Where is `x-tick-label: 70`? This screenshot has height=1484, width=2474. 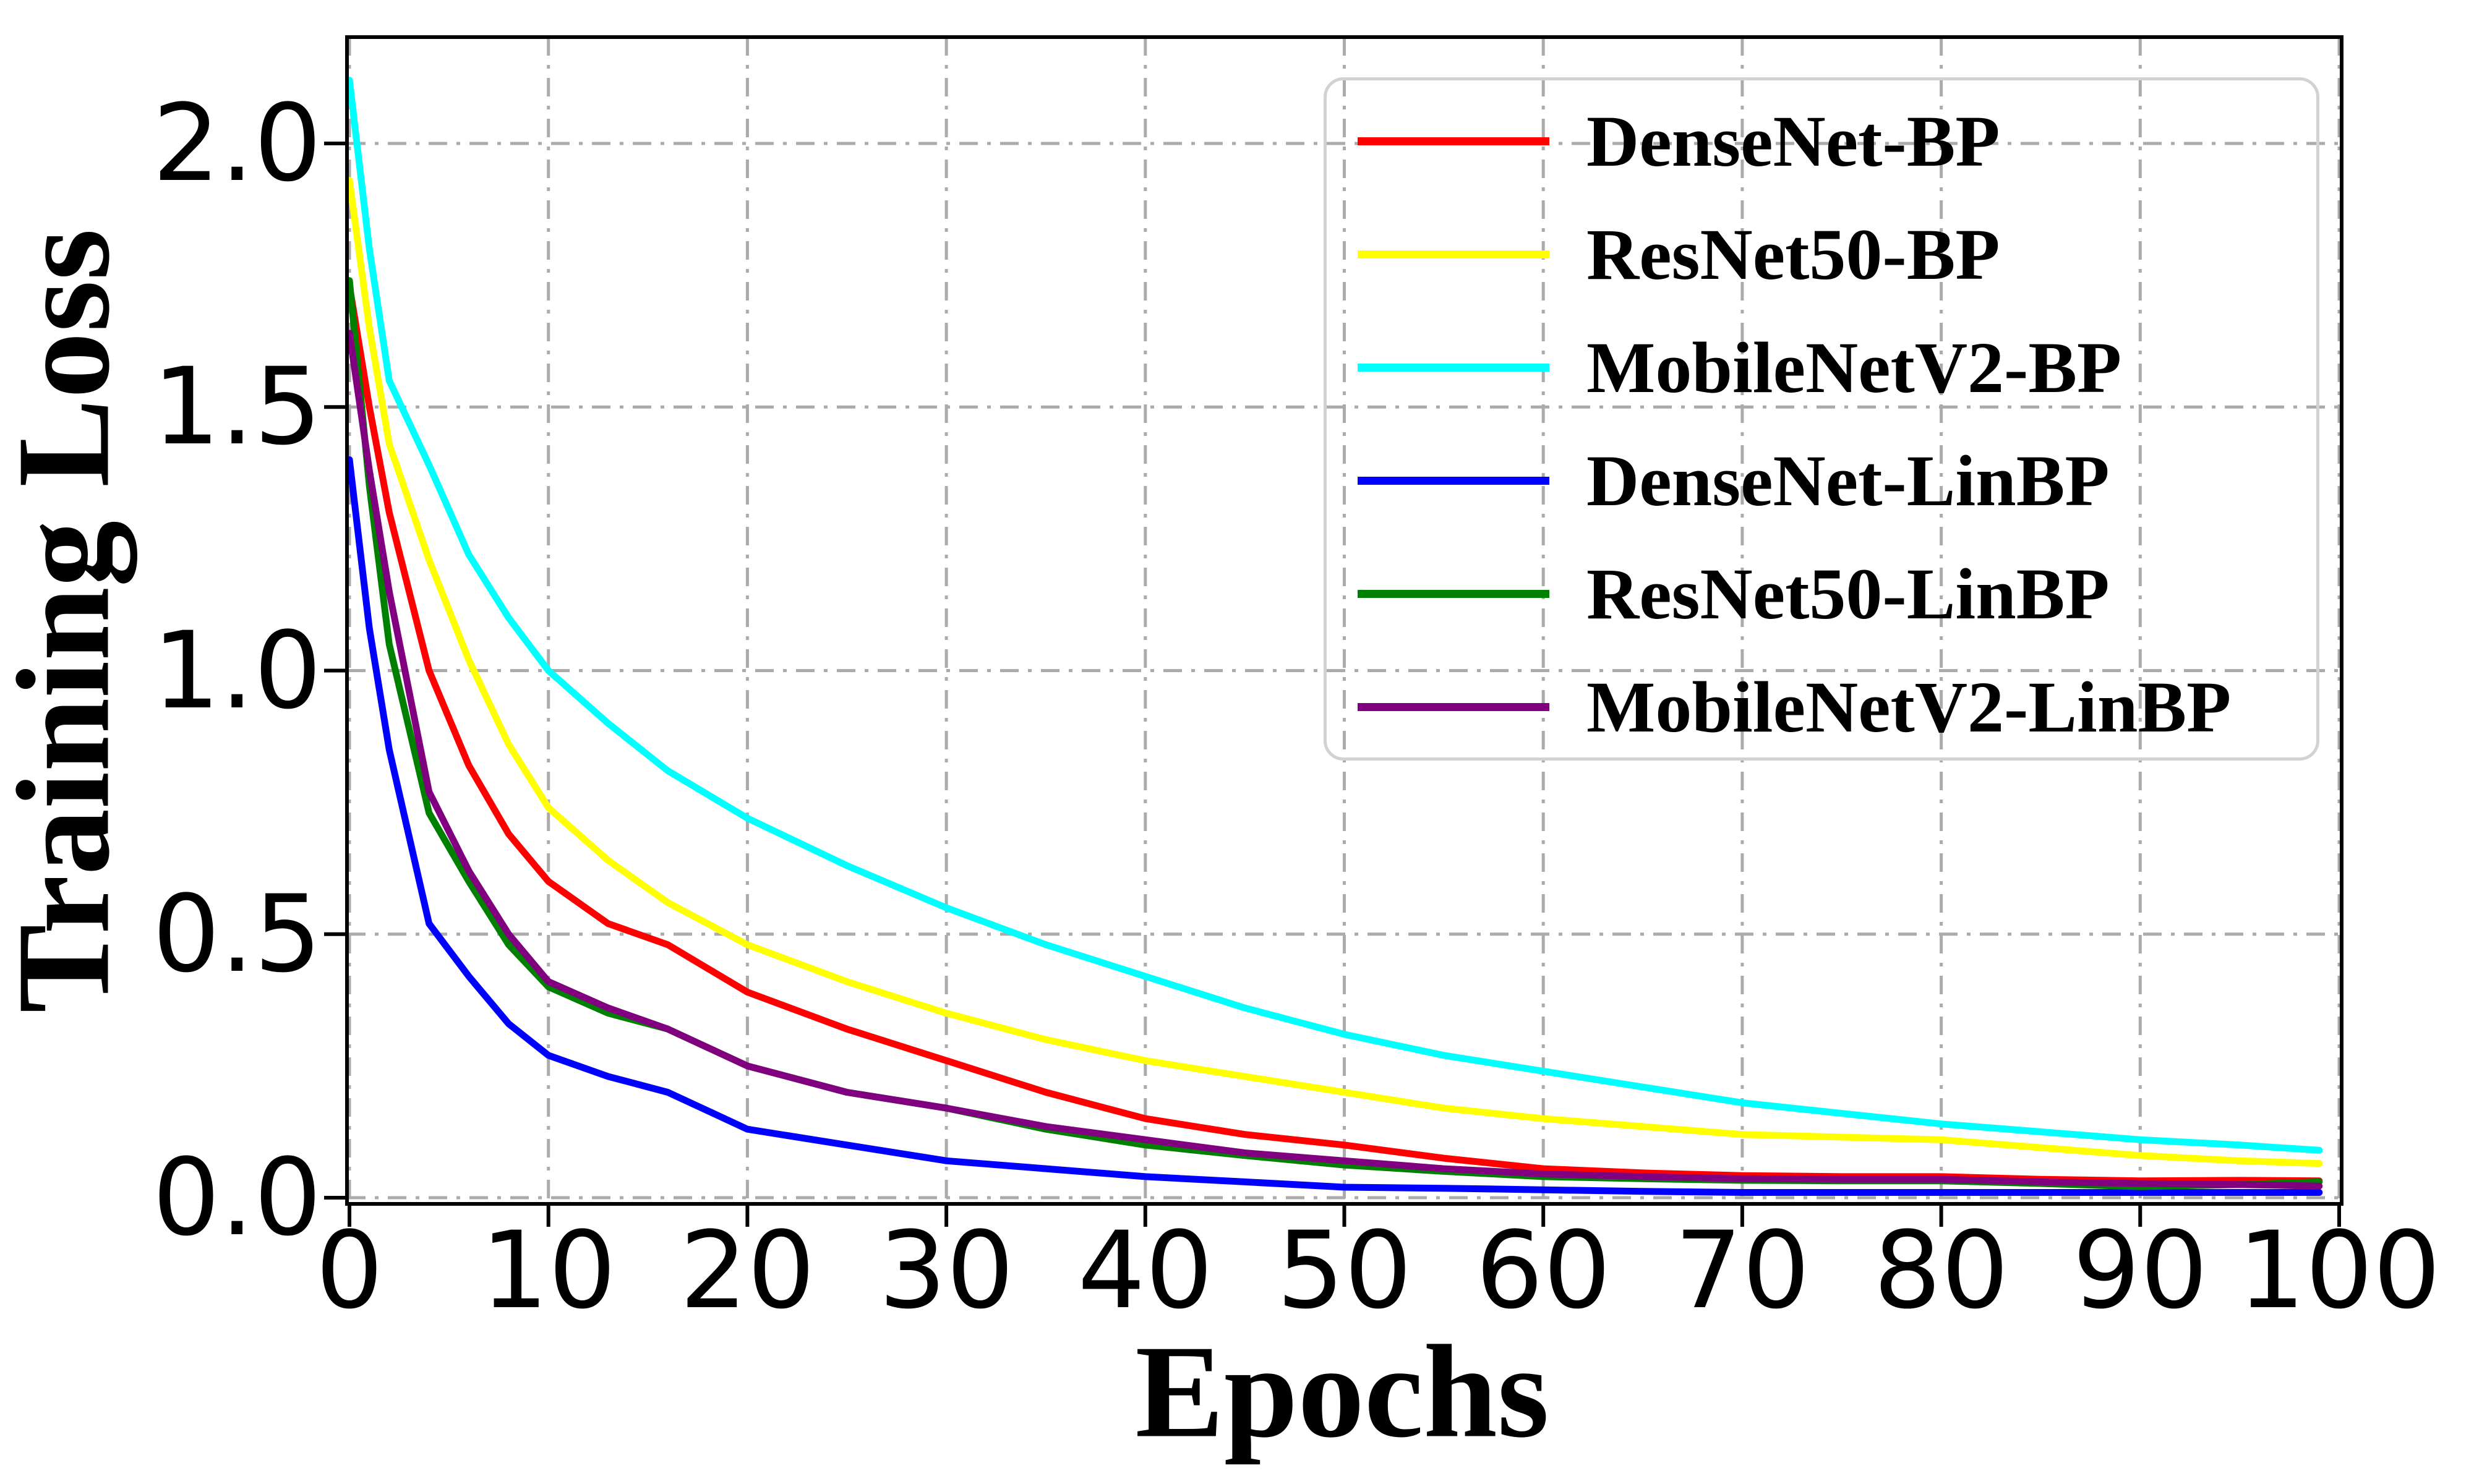 x-tick-label: 70 is located at coordinates (1742, 1270).